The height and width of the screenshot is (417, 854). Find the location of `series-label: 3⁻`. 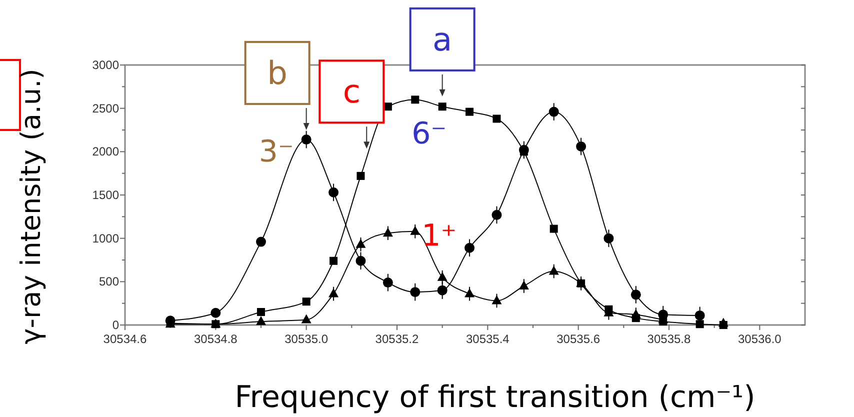

series-label: 3⁻ is located at coordinates (276, 152).